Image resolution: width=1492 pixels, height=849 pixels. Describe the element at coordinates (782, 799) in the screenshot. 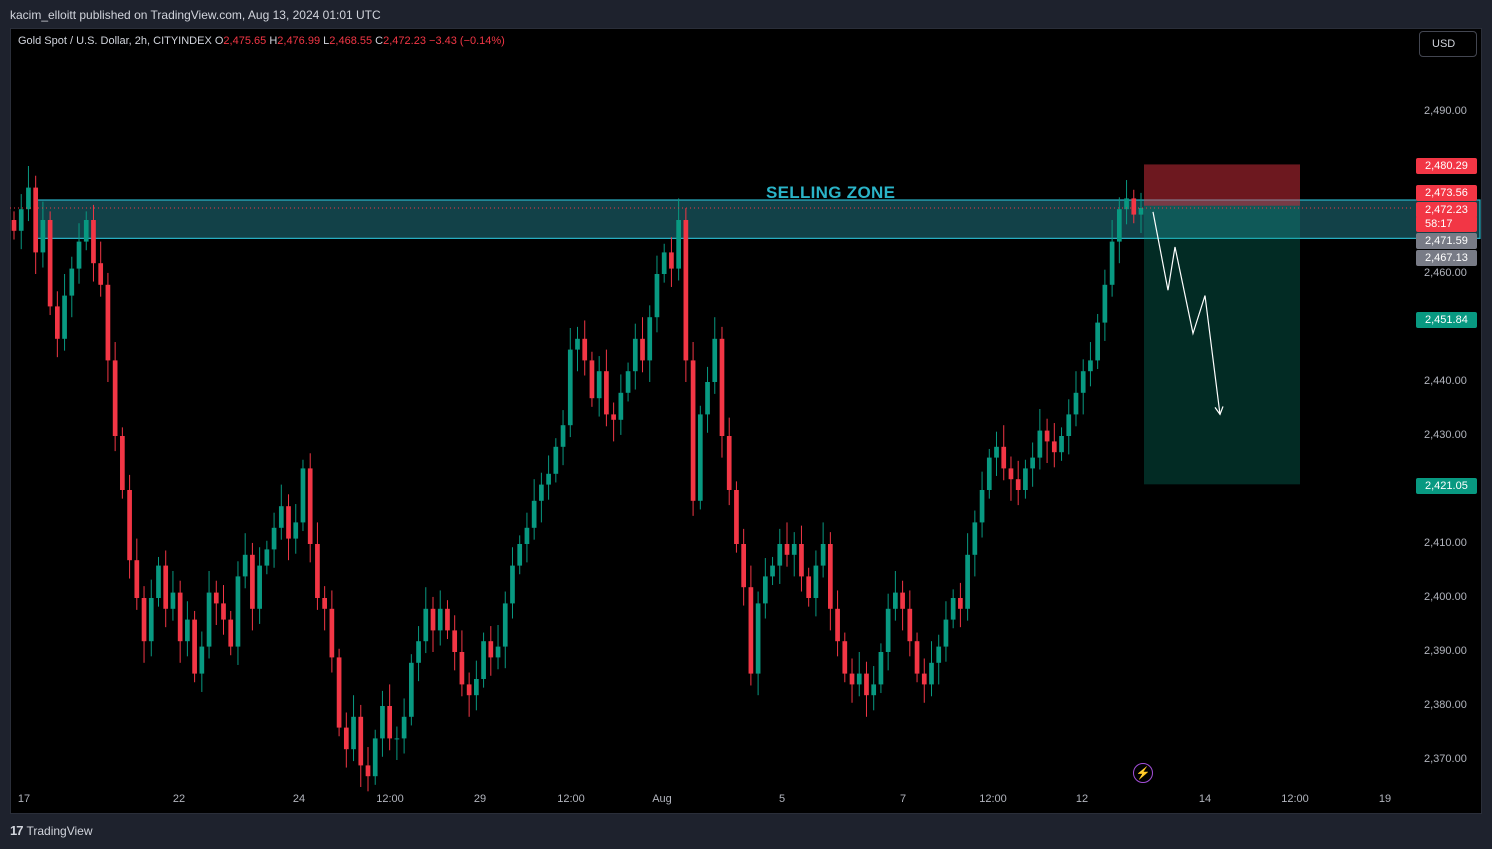

I see `time-axis-label: 5` at that location.